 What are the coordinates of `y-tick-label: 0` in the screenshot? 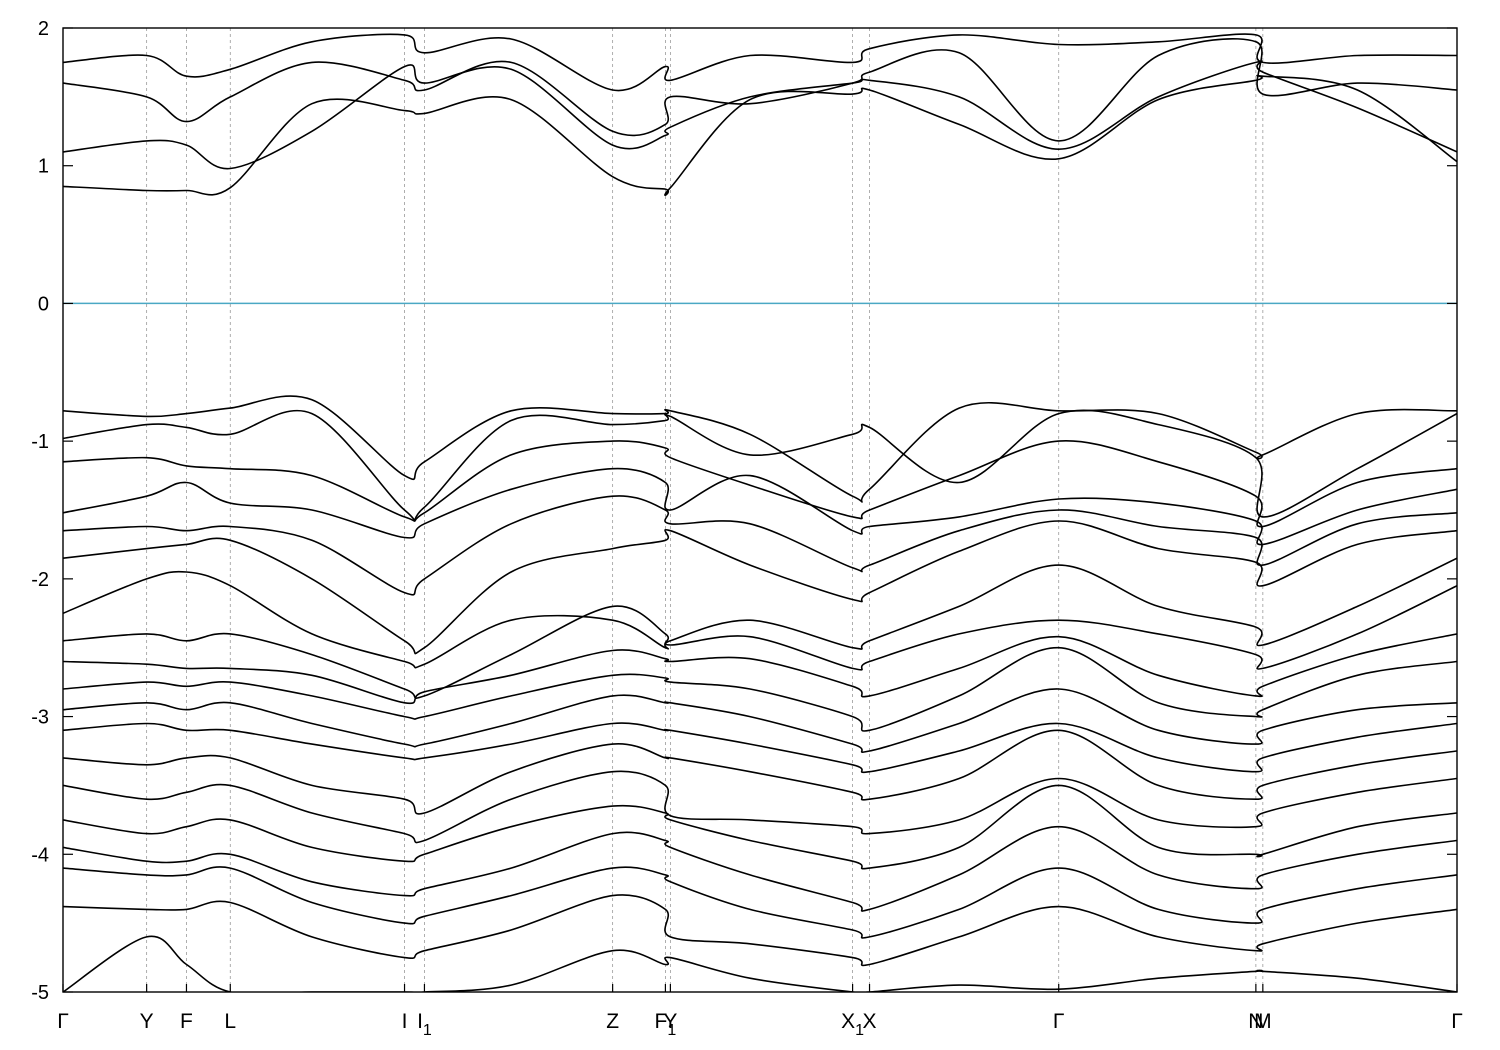 It's located at (43, 304).